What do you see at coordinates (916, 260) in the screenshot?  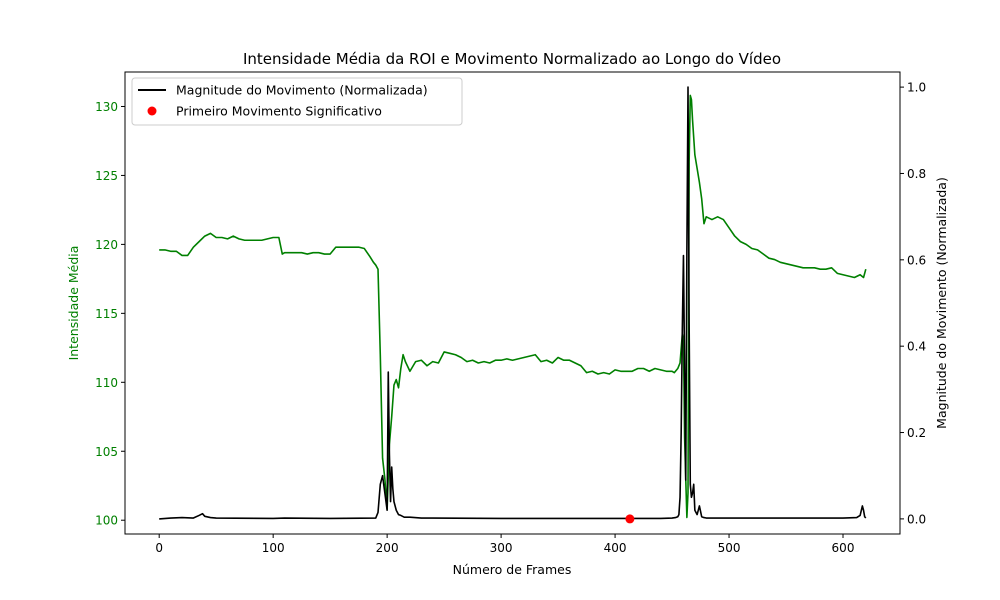 I see `y-right-tick-label: 0.6` at bounding box center [916, 260].